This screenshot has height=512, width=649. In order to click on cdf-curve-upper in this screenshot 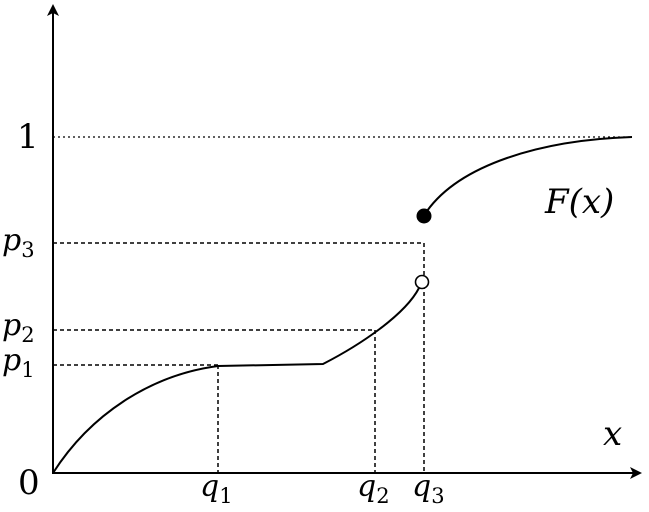, I will do `click(529, 174)`.